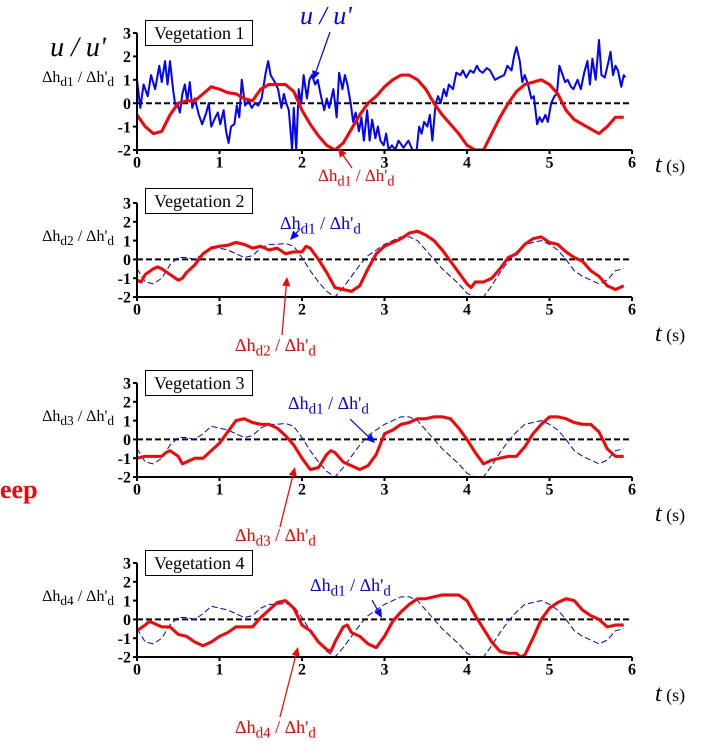 Image resolution: width=721 pixels, height=749 pixels. I want to click on text: Δh$_{d2}$ / Δh'$_{d}$, so click(275, 348).